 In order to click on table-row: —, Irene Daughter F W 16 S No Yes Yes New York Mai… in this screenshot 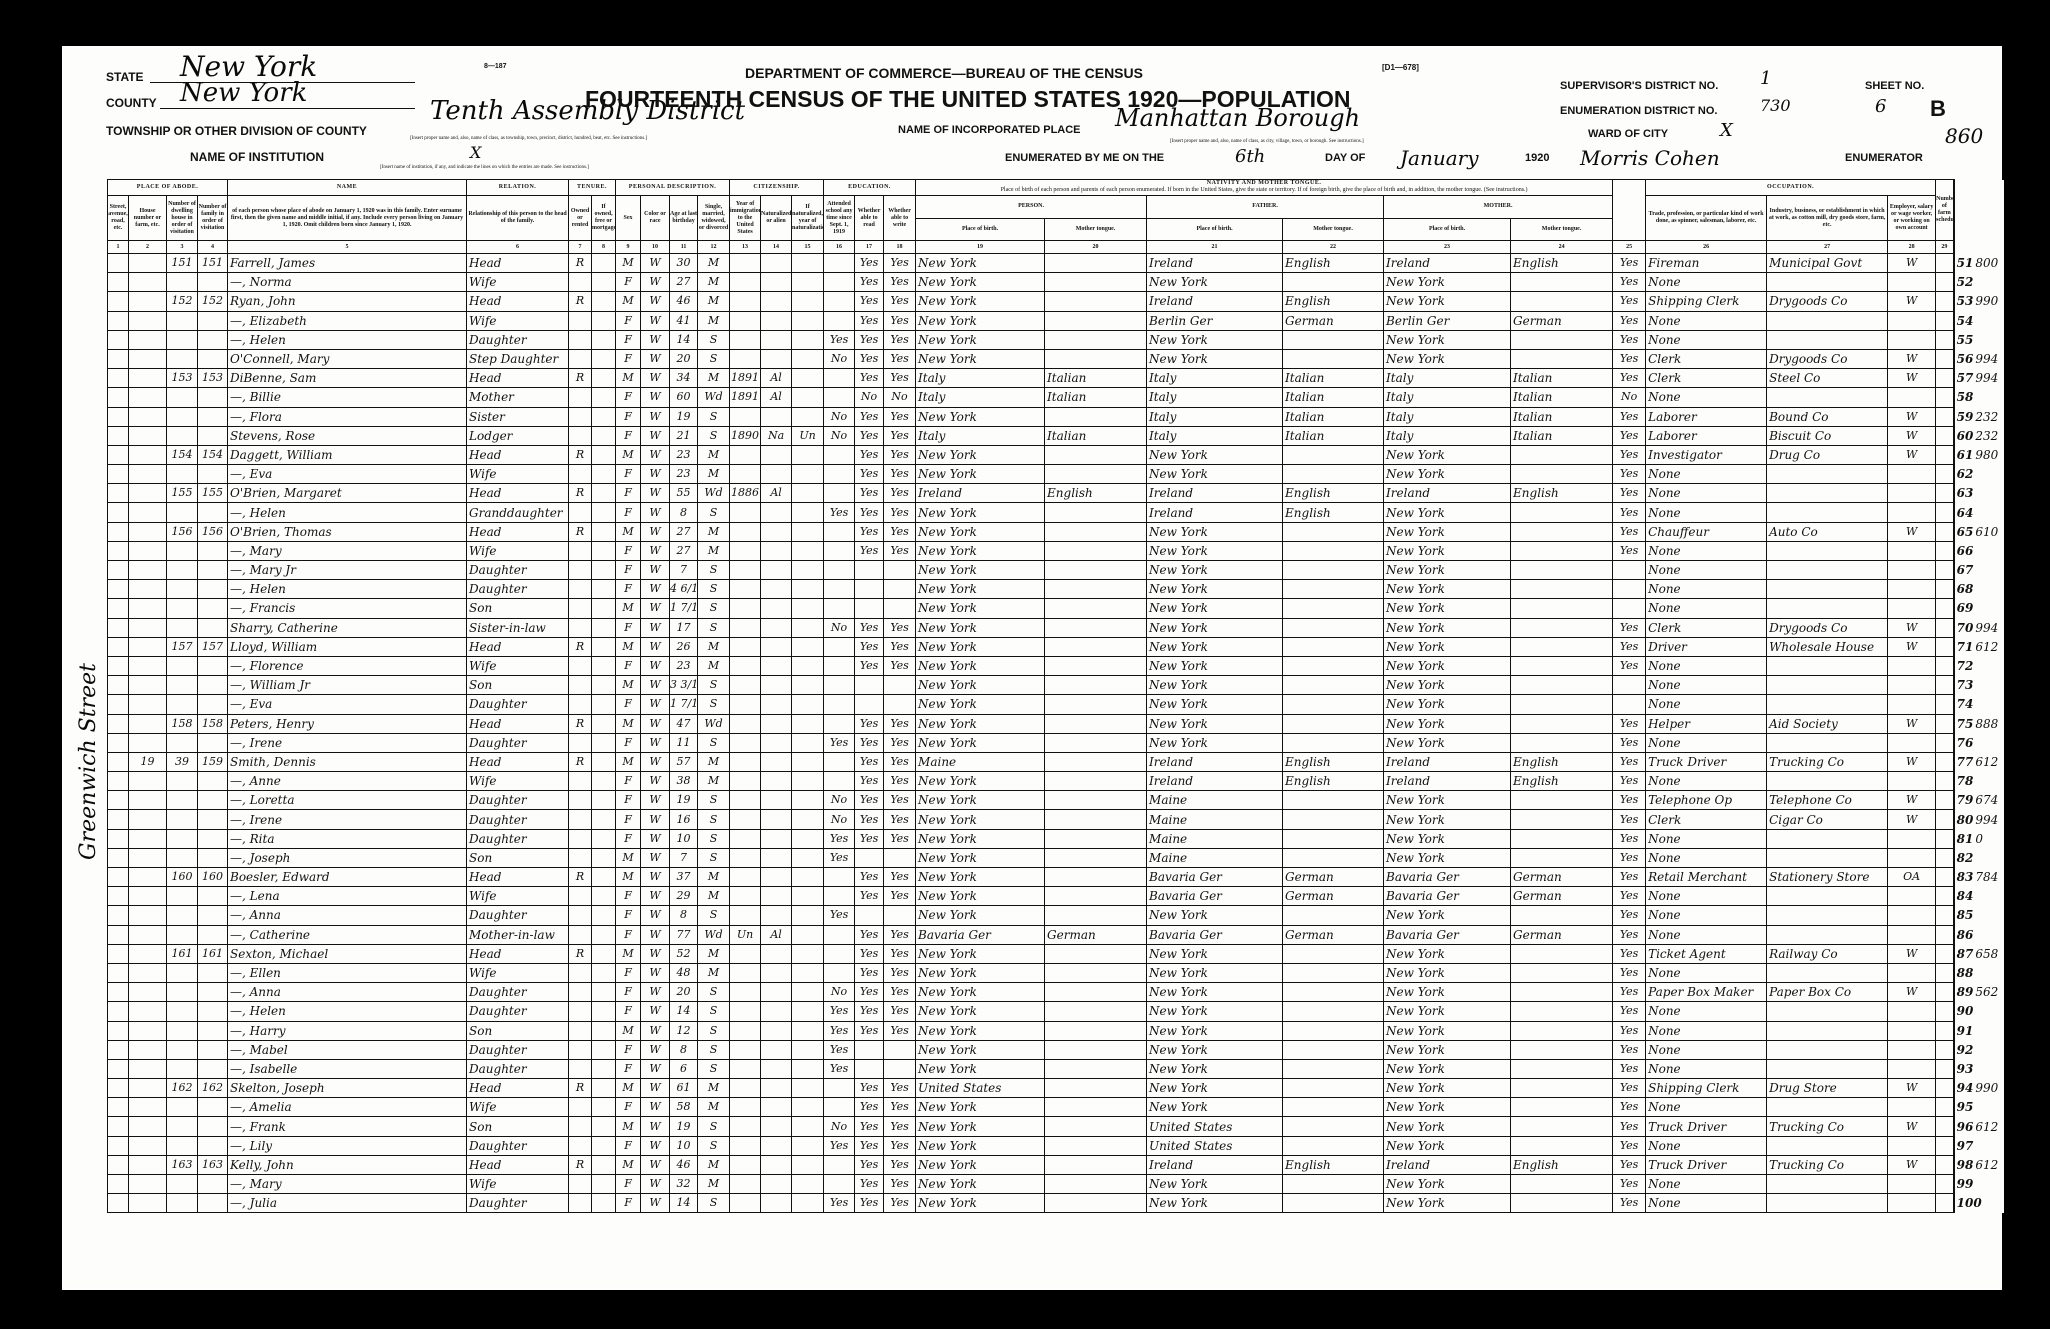, I will do `click(1055, 819)`.